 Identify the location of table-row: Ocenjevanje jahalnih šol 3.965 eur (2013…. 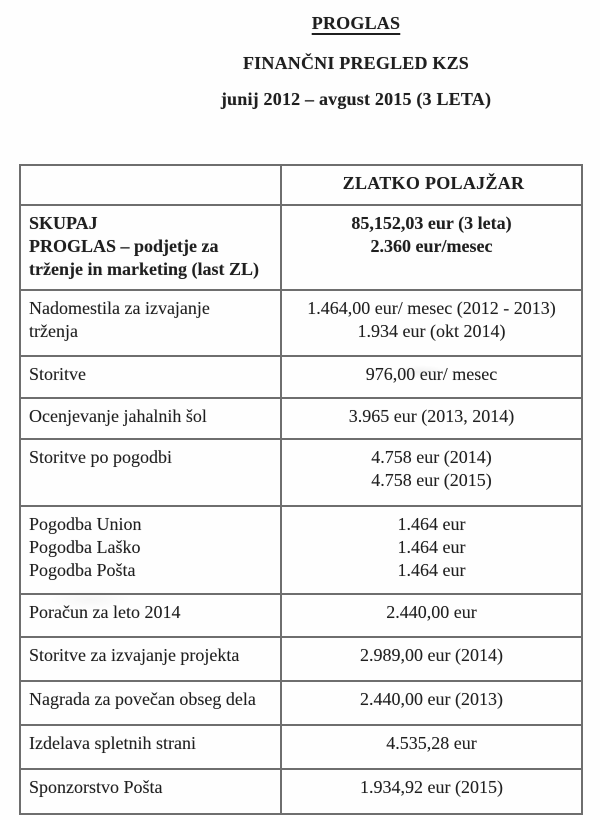
(301, 418).